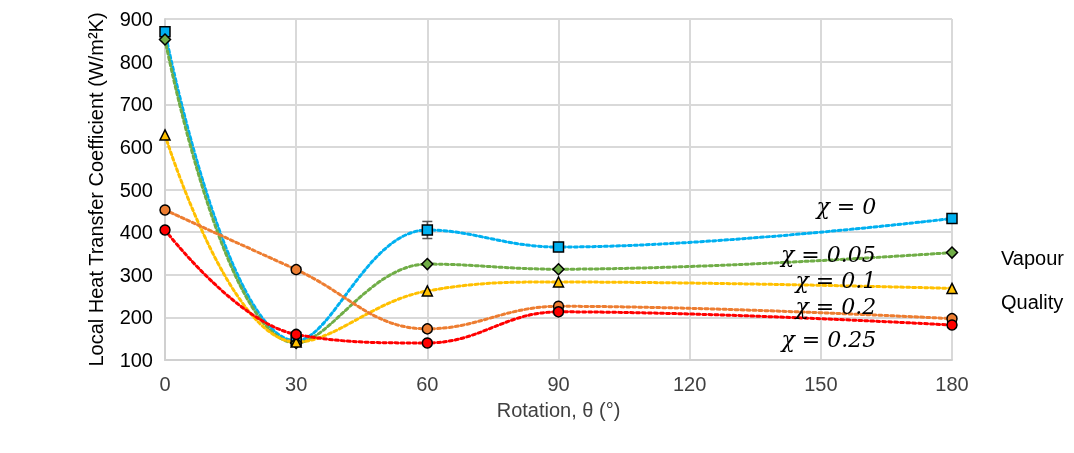 This screenshot has height=453, width=1074. I want to click on x-tick-label: 30, so click(296, 384).